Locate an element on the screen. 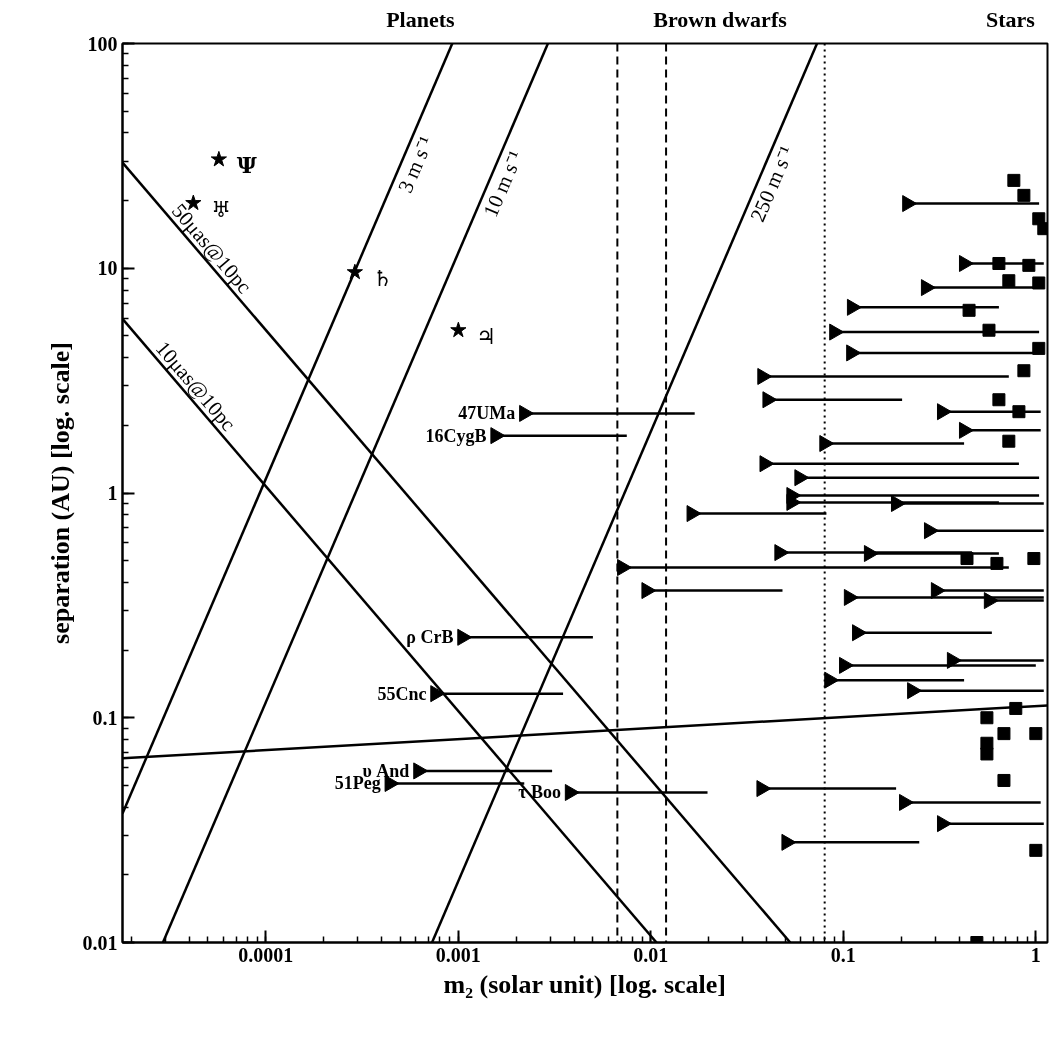 The image size is (1049, 1049). series-label: ♃ is located at coordinates (486, 336).